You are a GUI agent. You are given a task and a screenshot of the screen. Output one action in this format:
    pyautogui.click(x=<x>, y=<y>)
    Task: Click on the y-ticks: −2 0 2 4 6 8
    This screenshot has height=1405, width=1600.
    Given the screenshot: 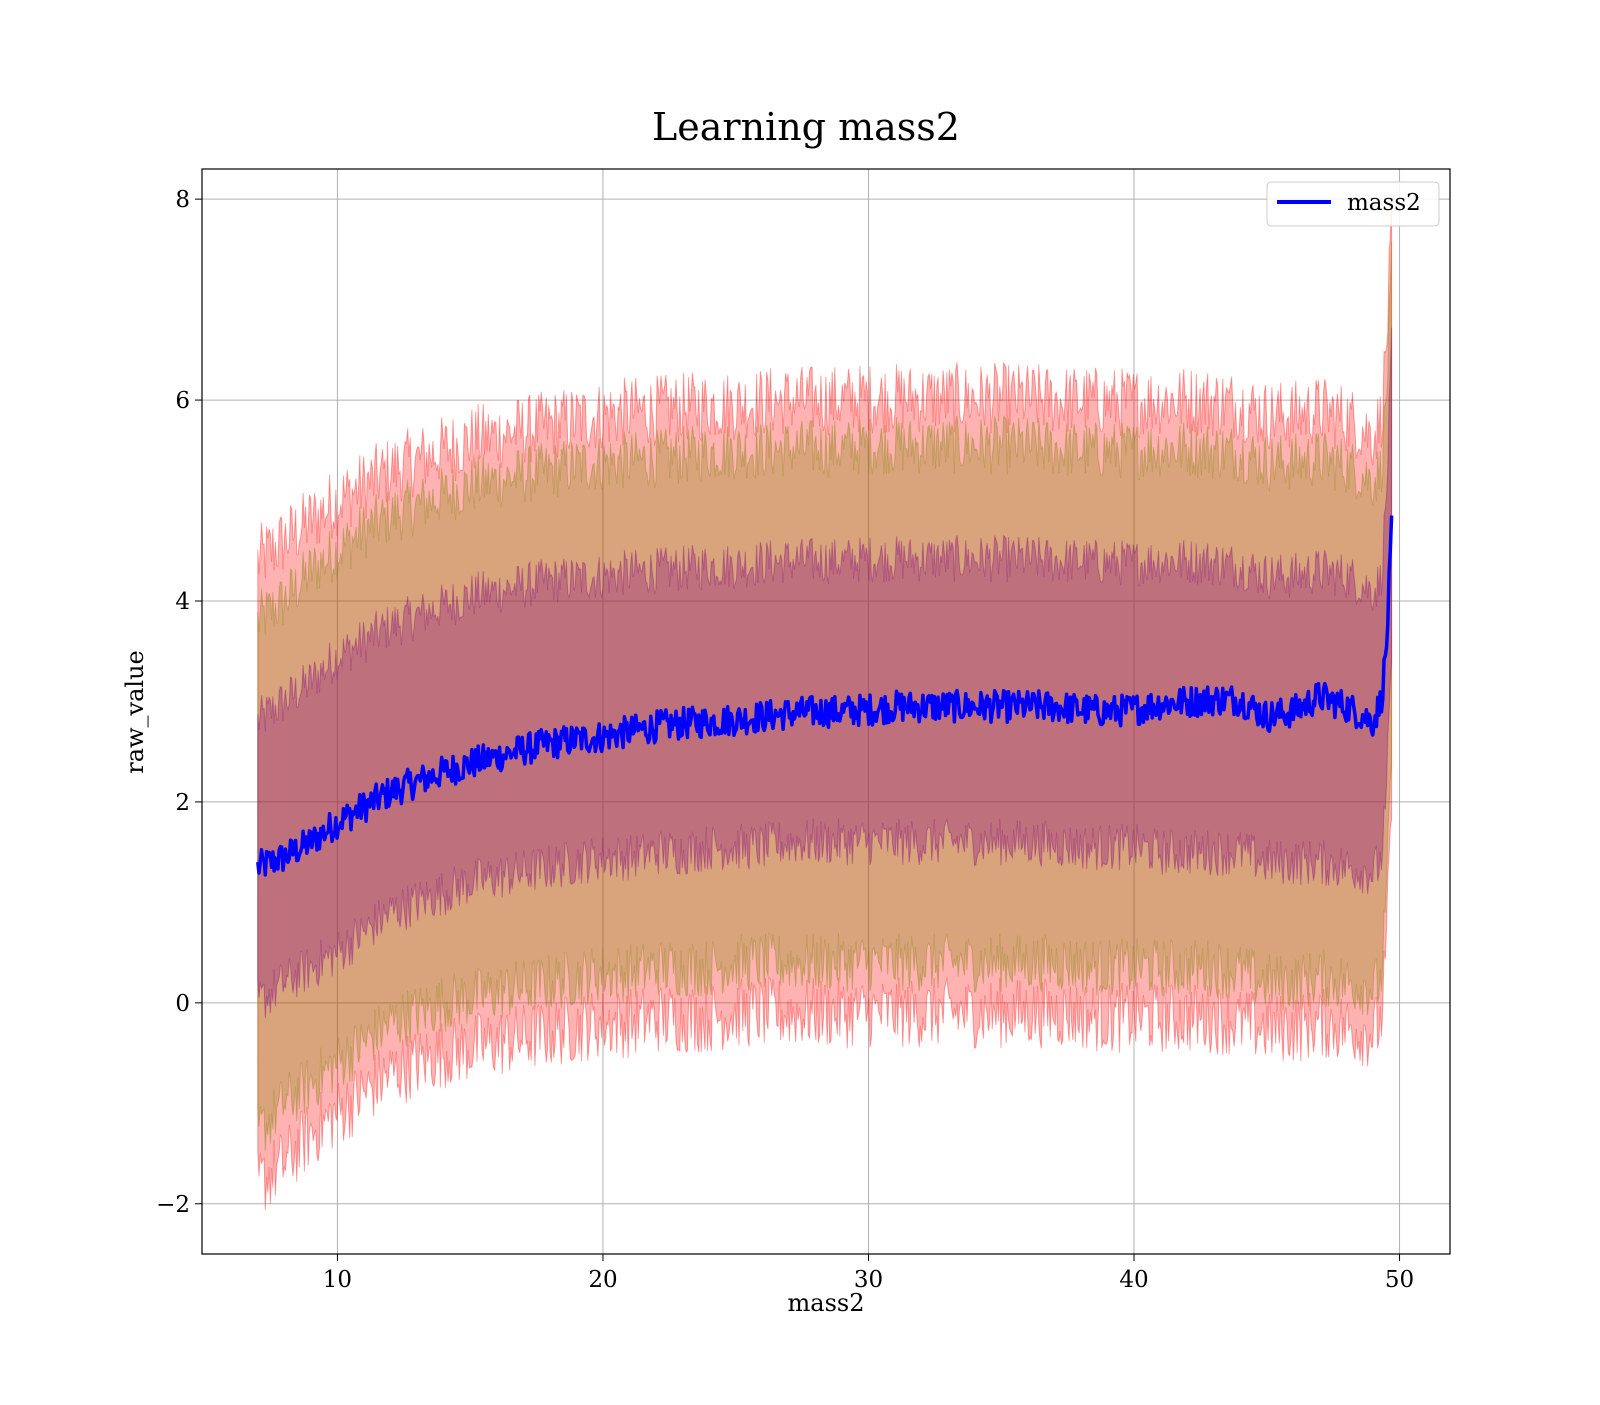 What is the action you would take?
    pyautogui.click(x=179, y=702)
    